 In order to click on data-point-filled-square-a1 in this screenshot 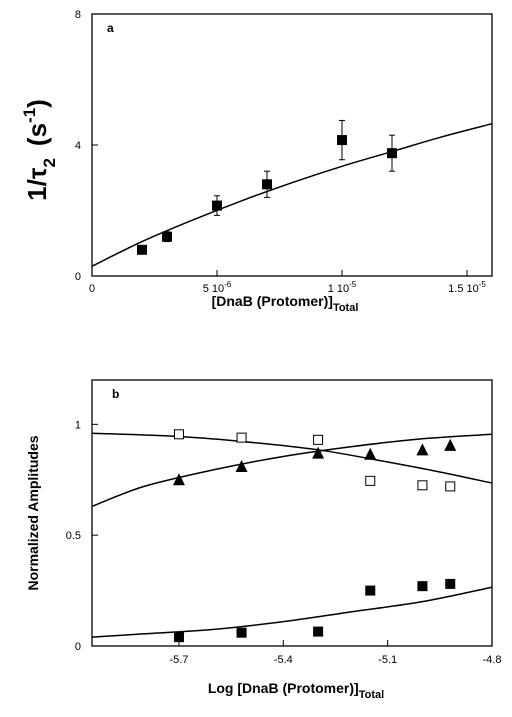, I will do `click(167, 236)`.